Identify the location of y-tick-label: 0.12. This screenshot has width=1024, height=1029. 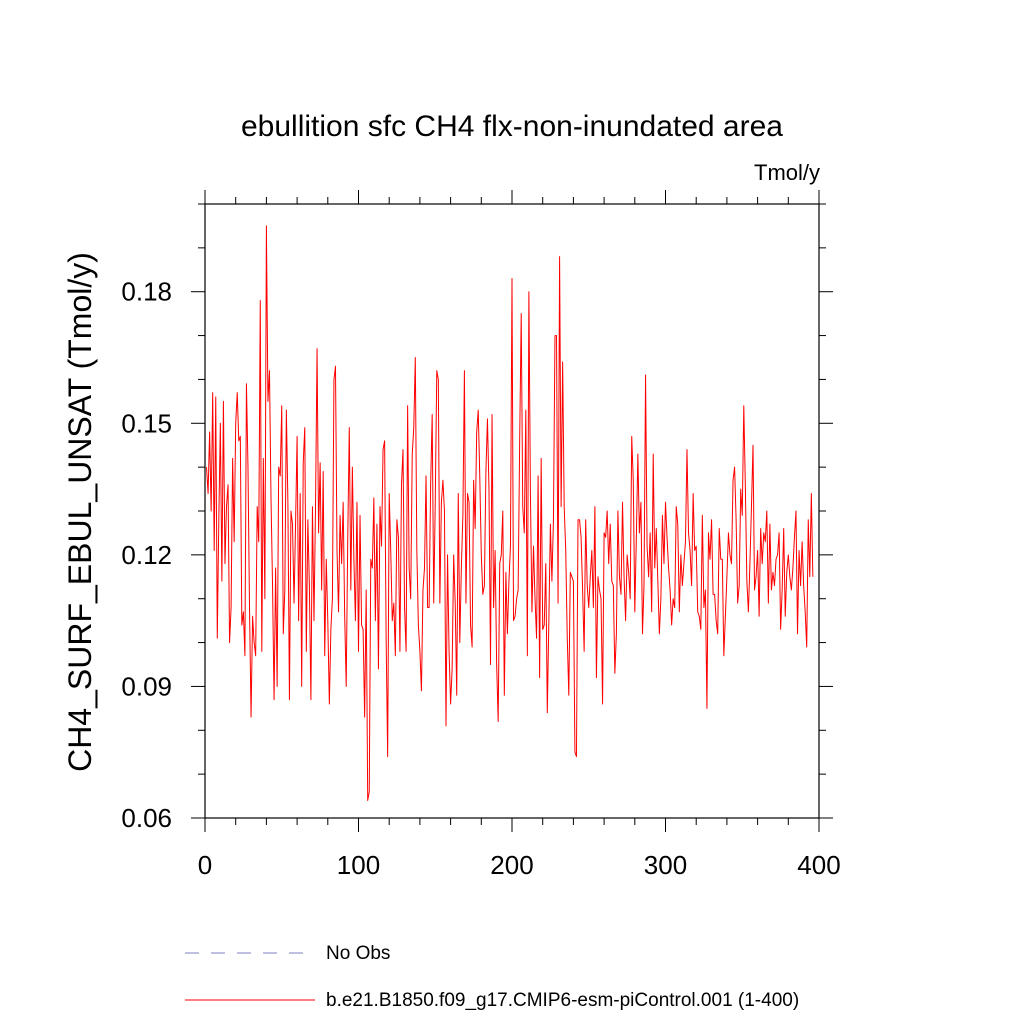
(146, 555).